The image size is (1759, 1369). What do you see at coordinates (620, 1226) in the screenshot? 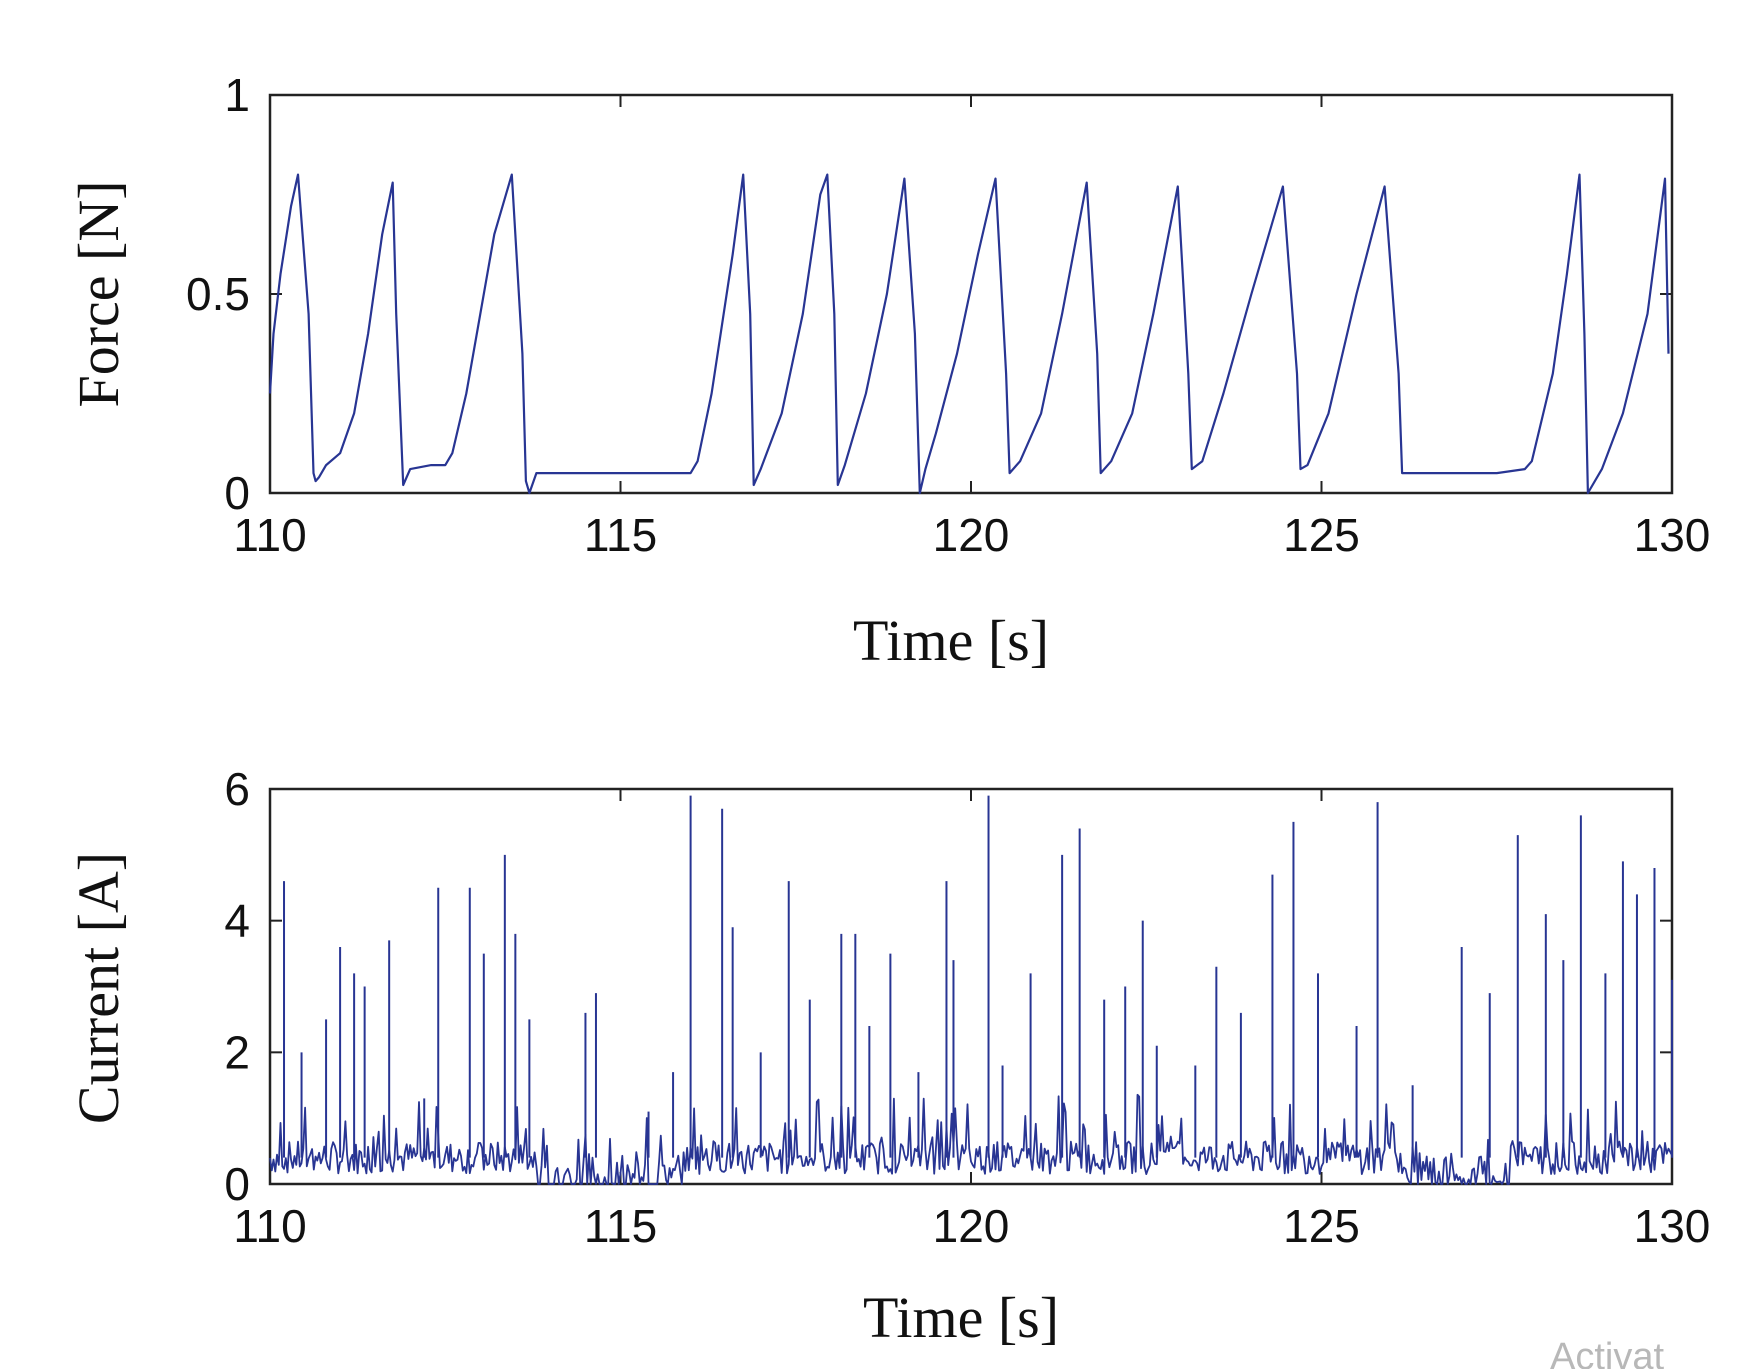
I see `current-xtick-label: 115` at bounding box center [620, 1226].